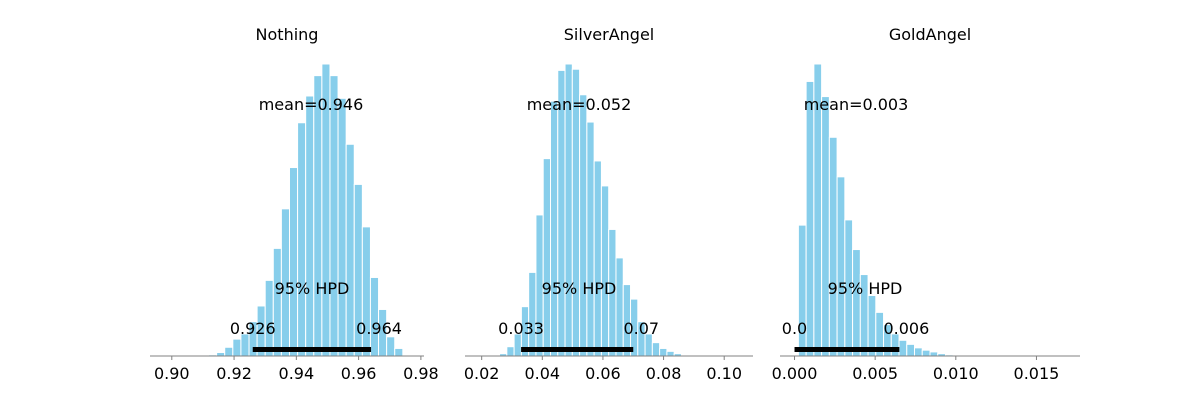  Describe the element at coordinates (297, 373) in the screenshot. I see `x-tick-label: 0.94` at that location.